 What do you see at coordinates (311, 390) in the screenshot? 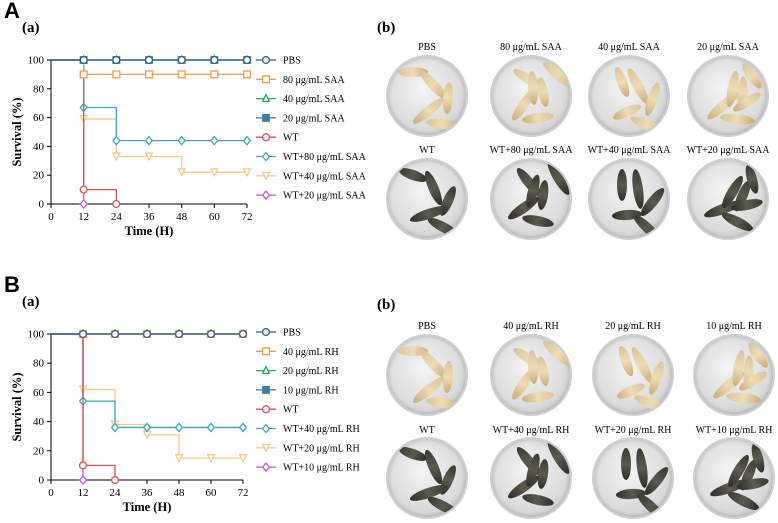
I see `chart-b-legend-label: 10 μg/mL RH` at bounding box center [311, 390].